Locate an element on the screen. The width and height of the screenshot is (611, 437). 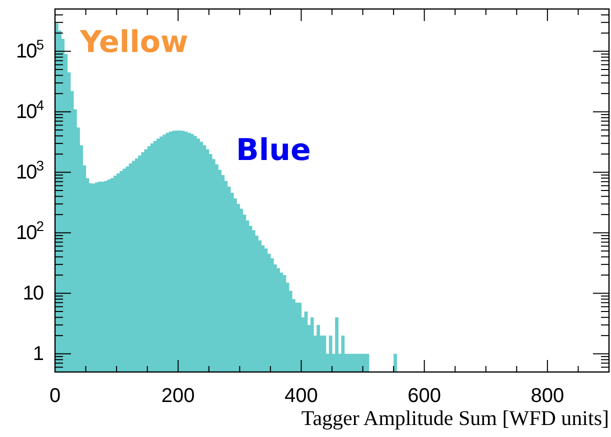
y-tick-label: 1 is located at coordinates (38, 354).